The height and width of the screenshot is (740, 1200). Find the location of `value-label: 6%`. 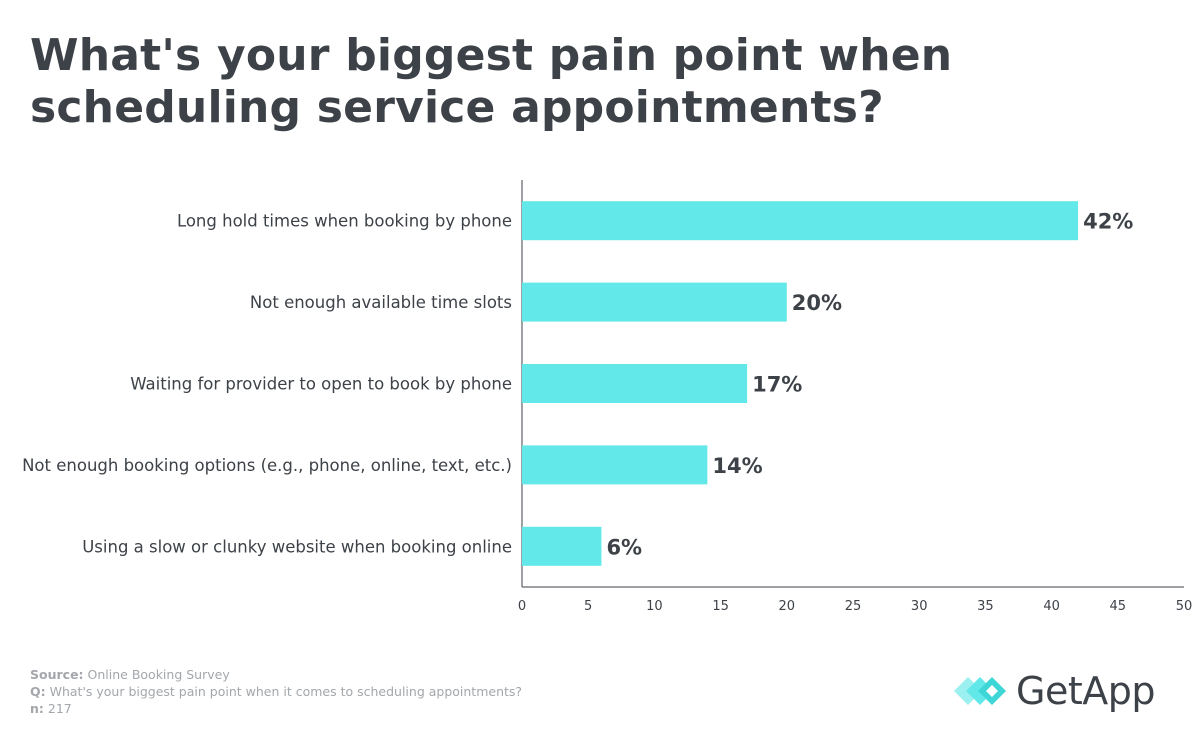

value-label: 6% is located at coordinates (624, 547).